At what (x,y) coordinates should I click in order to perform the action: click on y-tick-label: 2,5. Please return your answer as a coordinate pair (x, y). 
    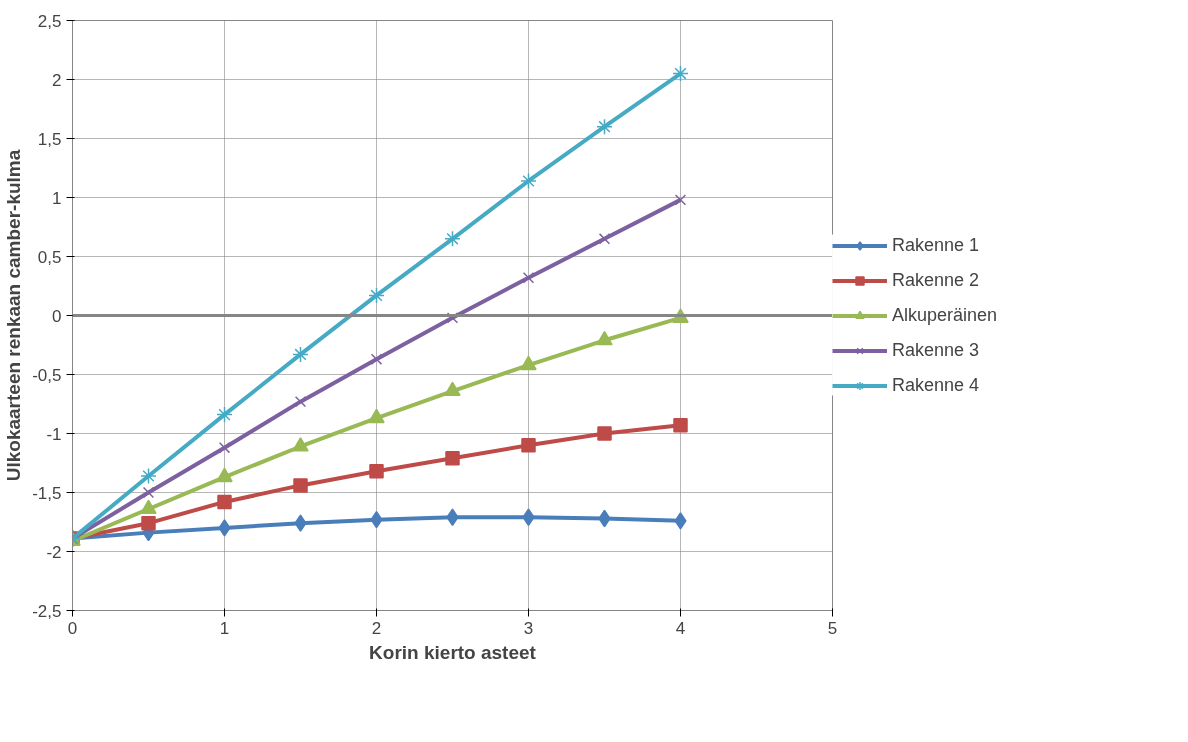
    Looking at the image, I should click on (49, 21).